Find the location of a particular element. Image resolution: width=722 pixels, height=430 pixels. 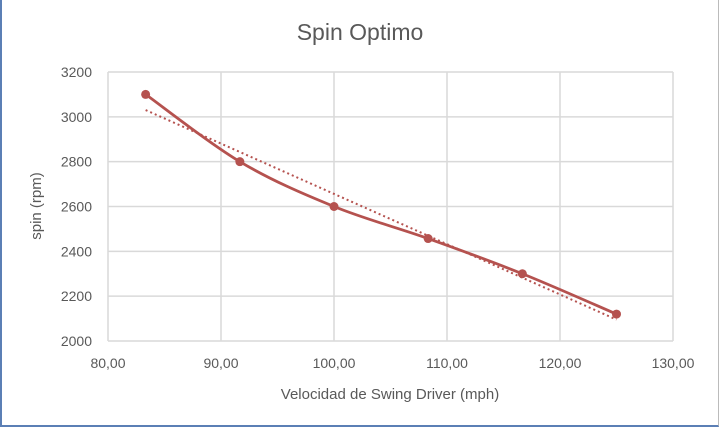

chart-title: Spin Optimo is located at coordinates (360, 32).